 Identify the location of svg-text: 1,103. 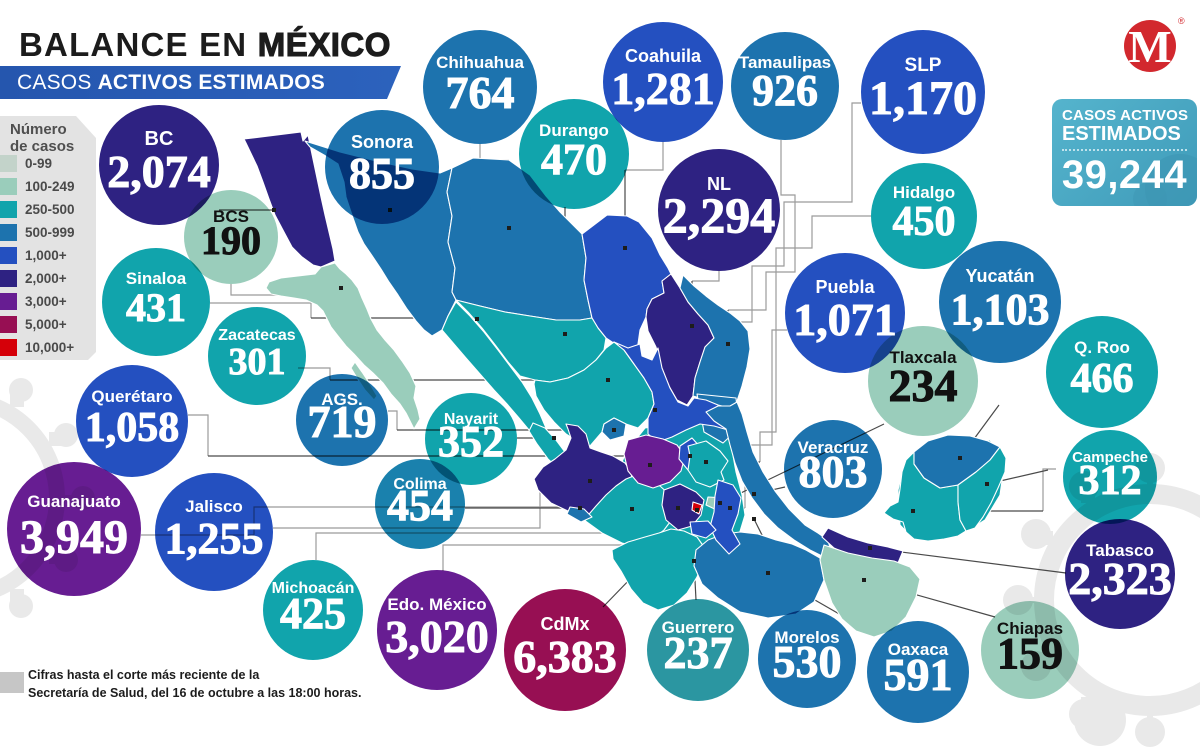
(1000, 309).